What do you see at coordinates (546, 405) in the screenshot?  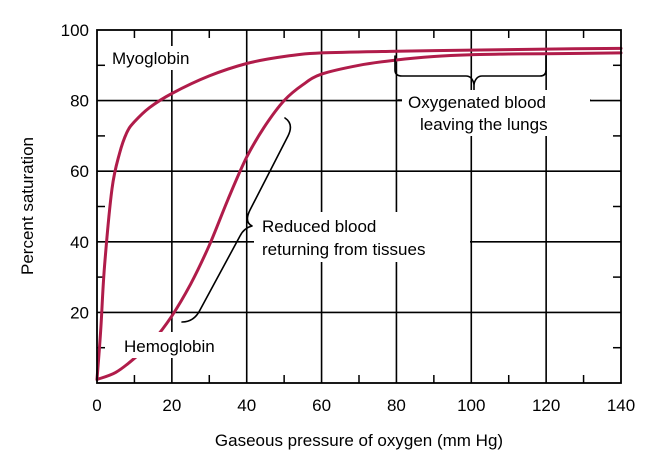 I see `x-tick-label: 120` at bounding box center [546, 405].